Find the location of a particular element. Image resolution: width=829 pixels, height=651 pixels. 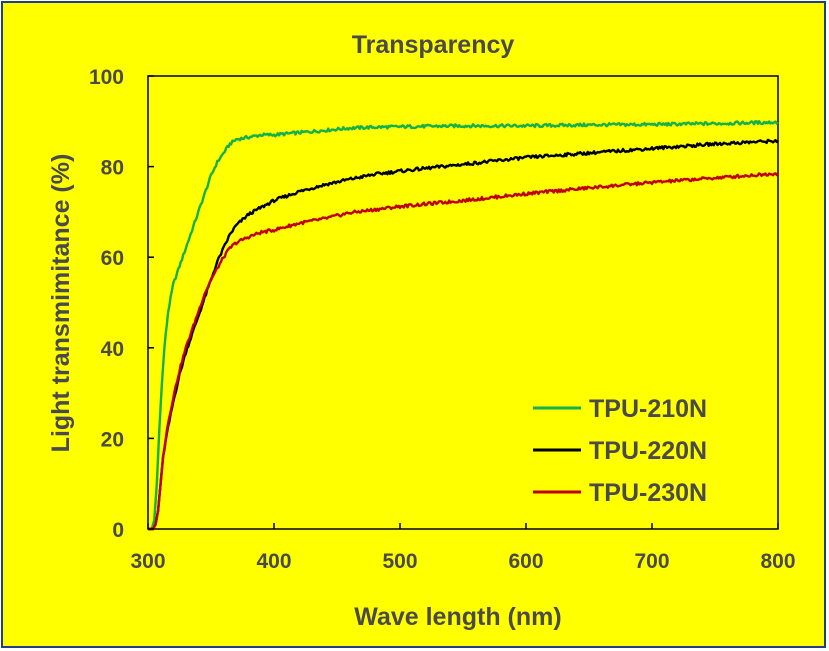

legend-label: TPU-220N is located at coordinates (648, 451).